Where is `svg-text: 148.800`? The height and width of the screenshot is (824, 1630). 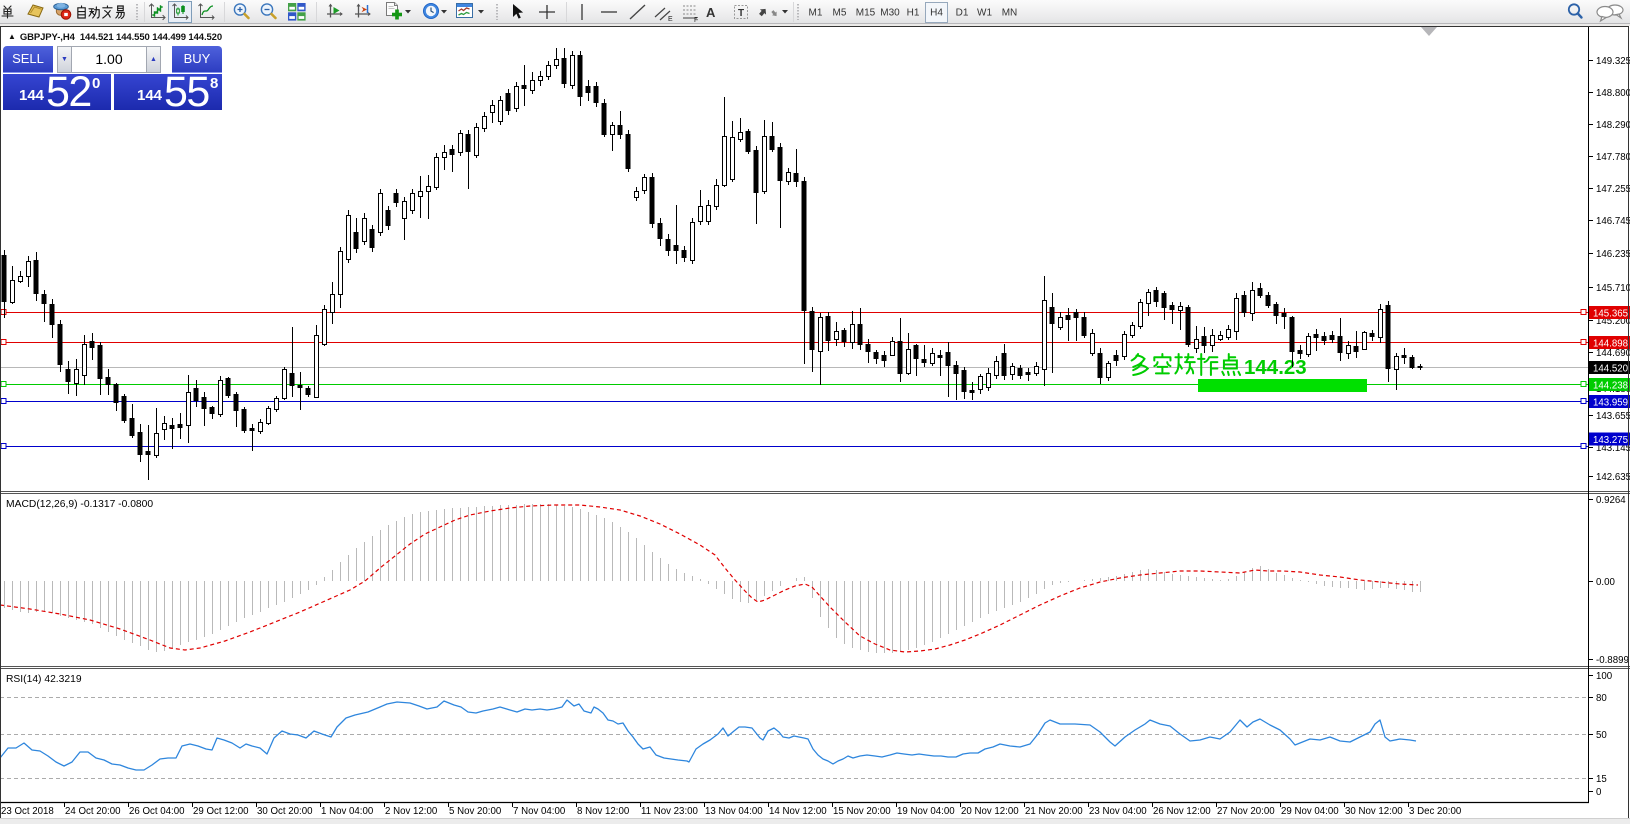 svg-text: 148.800 is located at coordinates (1613, 93).